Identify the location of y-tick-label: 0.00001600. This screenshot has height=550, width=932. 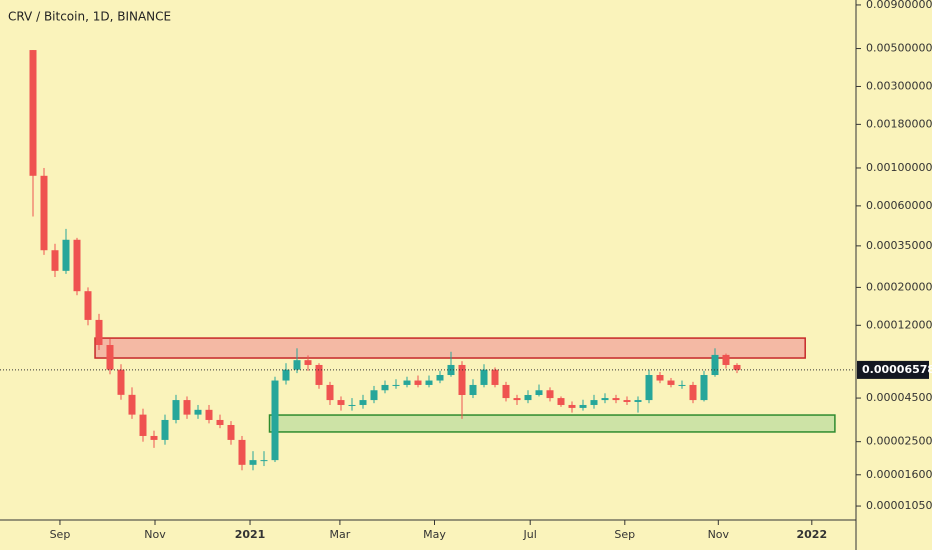
(899, 474).